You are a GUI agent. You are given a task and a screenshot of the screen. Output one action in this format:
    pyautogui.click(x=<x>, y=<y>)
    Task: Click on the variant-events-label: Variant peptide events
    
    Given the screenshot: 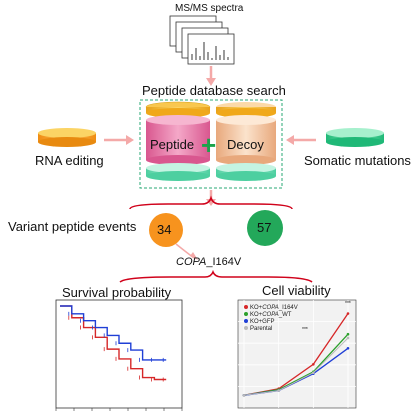 What is the action you would take?
    pyautogui.click(x=72, y=226)
    